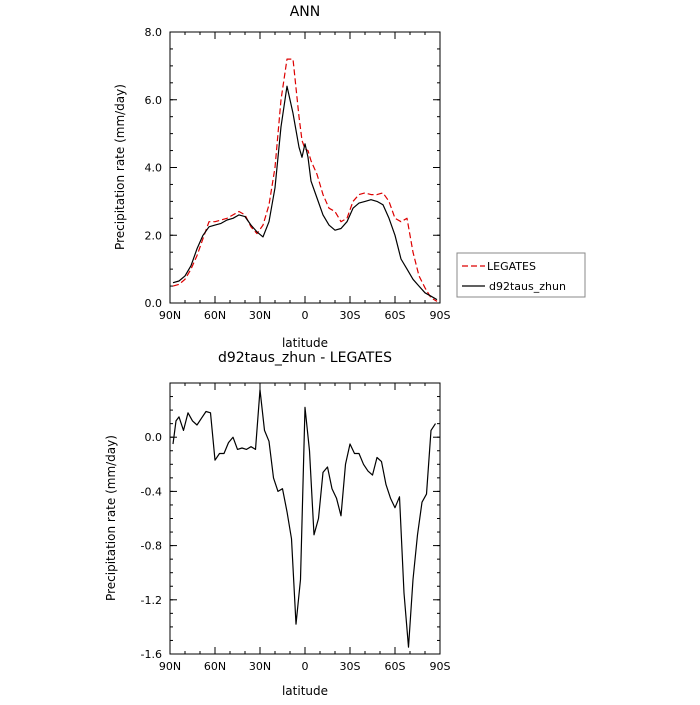 This screenshot has height=705, width=700. I want to click on top-panel-title: ANN, so click(305, 12).